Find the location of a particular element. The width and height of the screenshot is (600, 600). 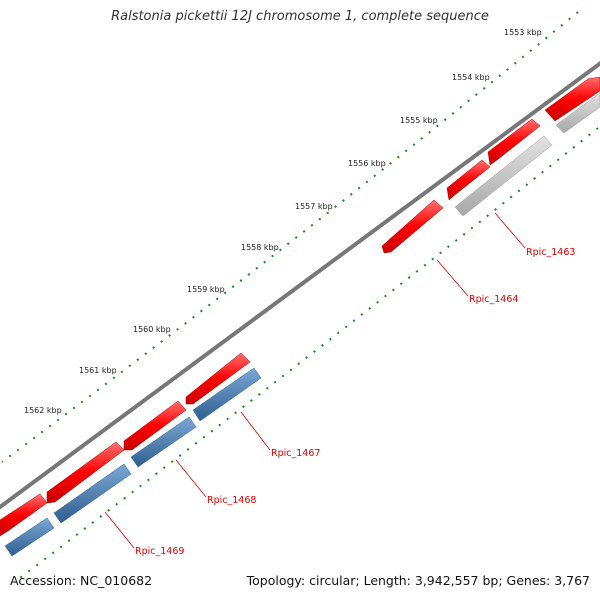

gene-label: Rpic_1463 is located at coordinates (550, 252).